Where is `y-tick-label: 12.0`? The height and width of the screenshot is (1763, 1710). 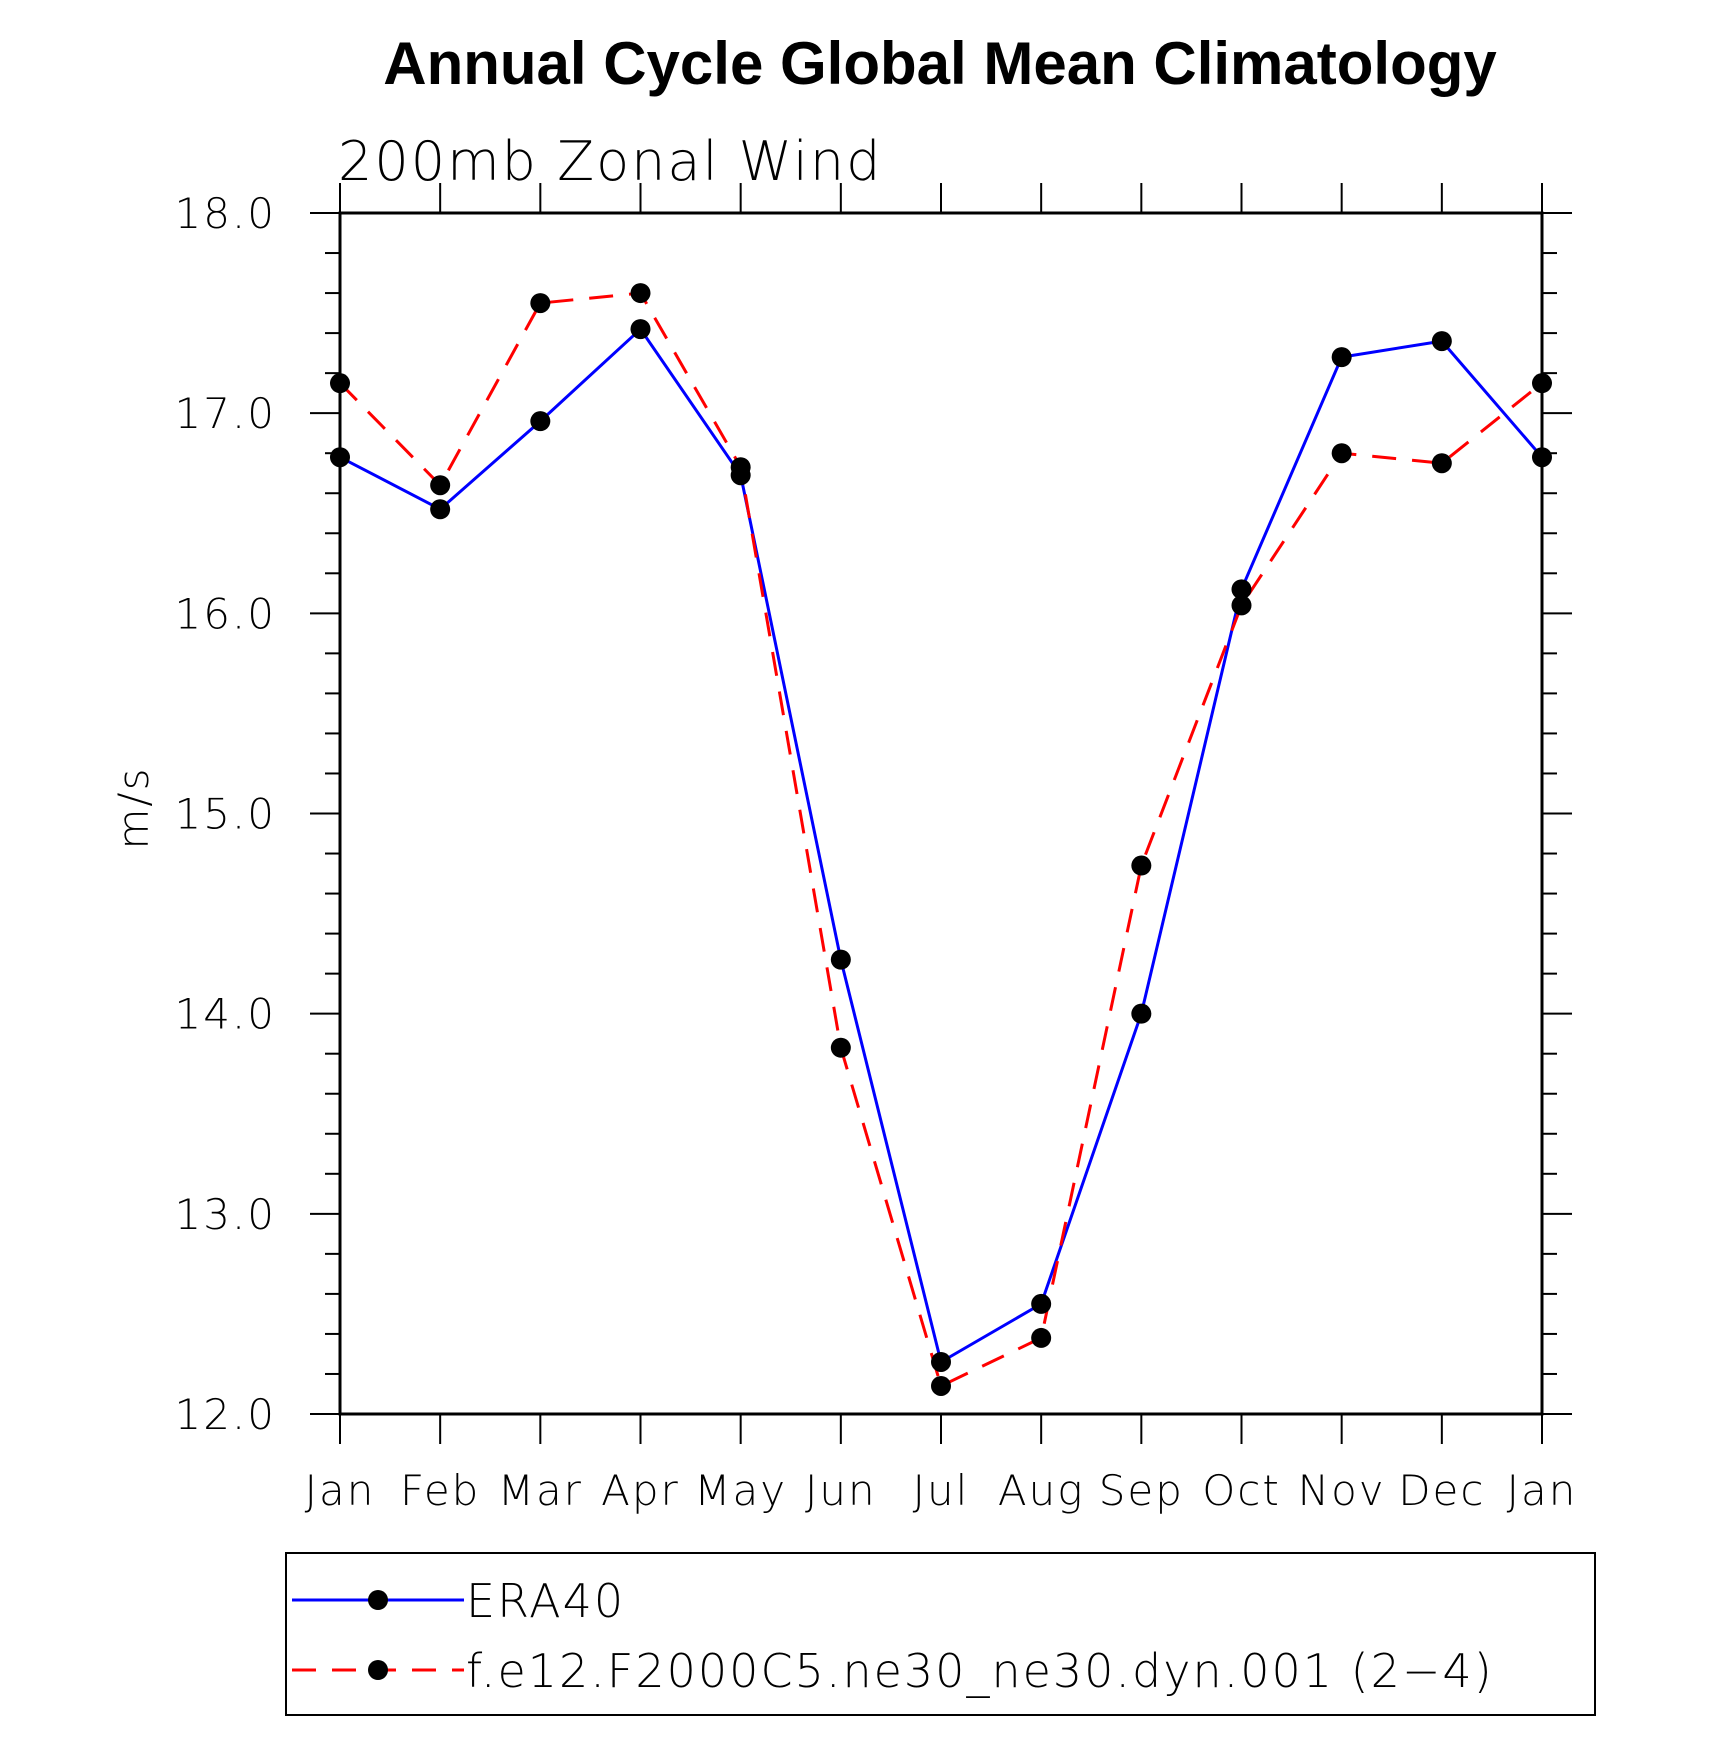 y-tick-label: 12.0 is located at coordinates (225, 1414).